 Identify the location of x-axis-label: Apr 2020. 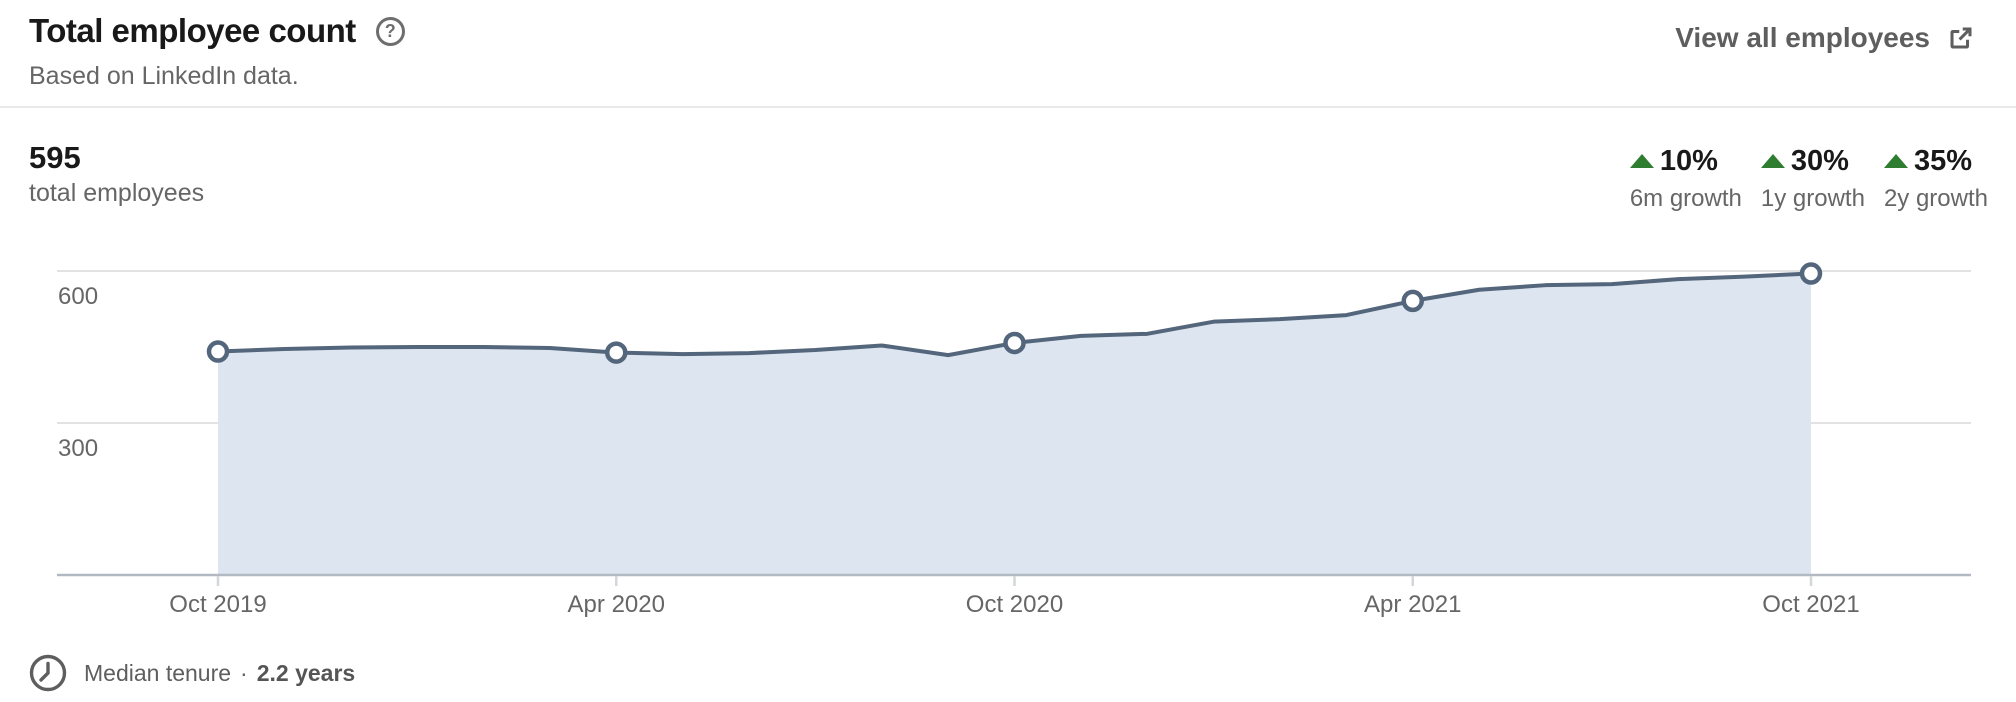
(616, 604).